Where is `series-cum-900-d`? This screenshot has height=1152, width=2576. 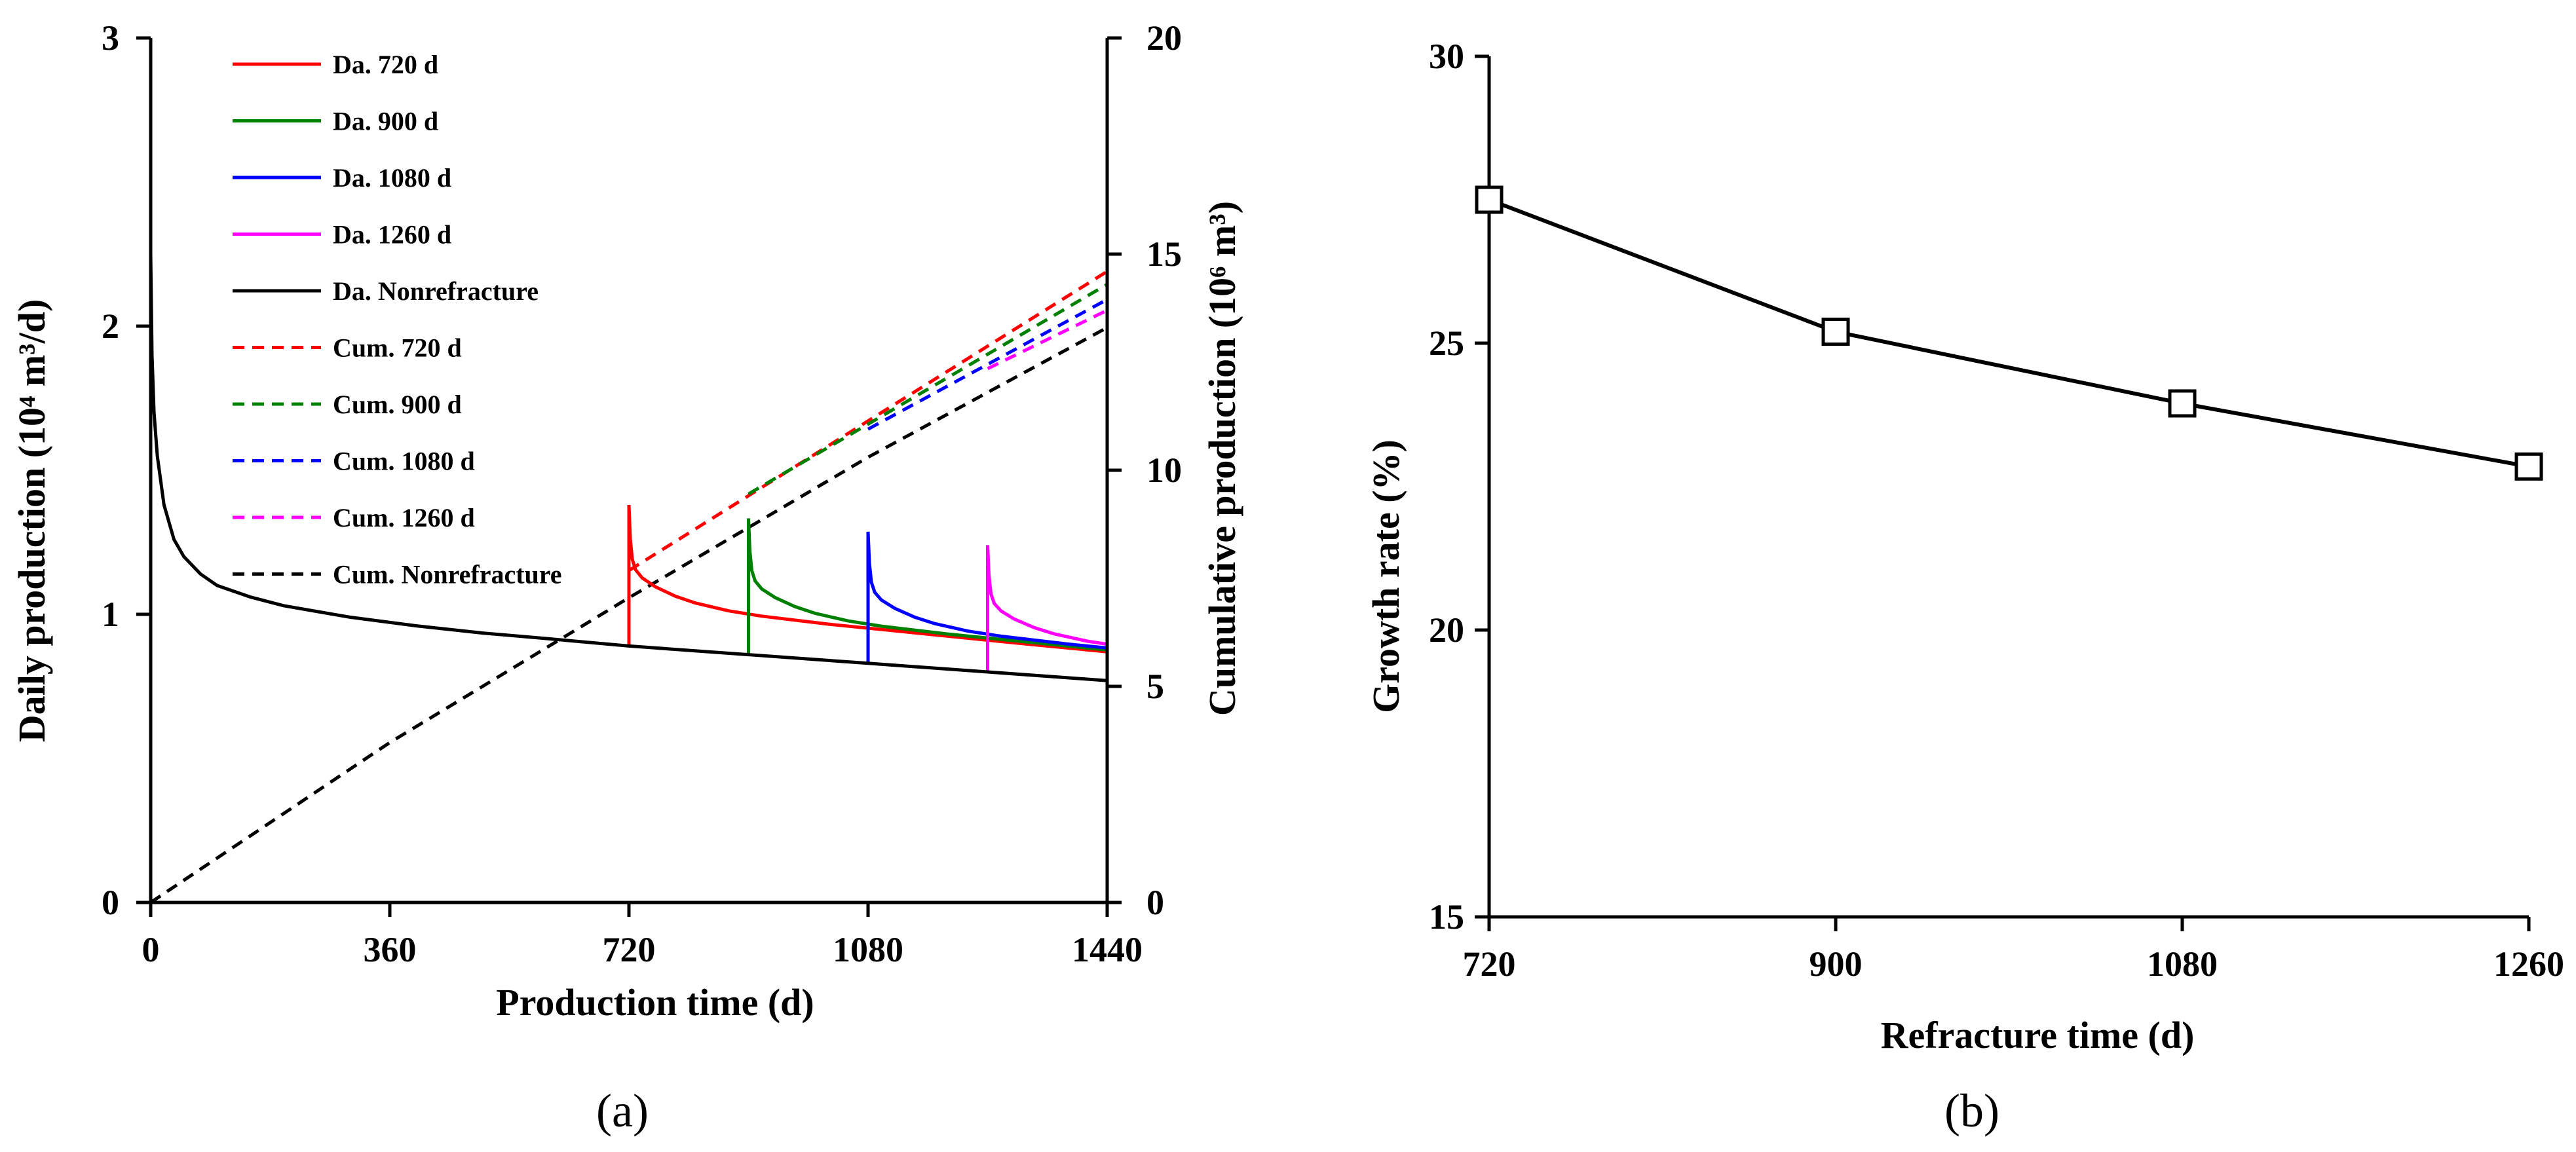 series-cum-900-d is located at coordinates (928, 389).